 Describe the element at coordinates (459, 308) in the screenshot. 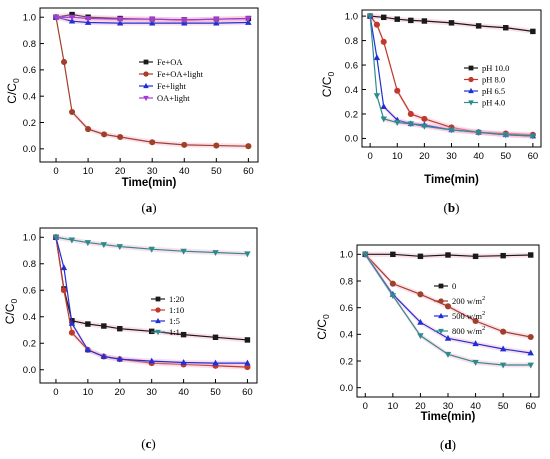

I see `legend: 0 200 w/m2 500 w/m2 800 w/m2` at that location.